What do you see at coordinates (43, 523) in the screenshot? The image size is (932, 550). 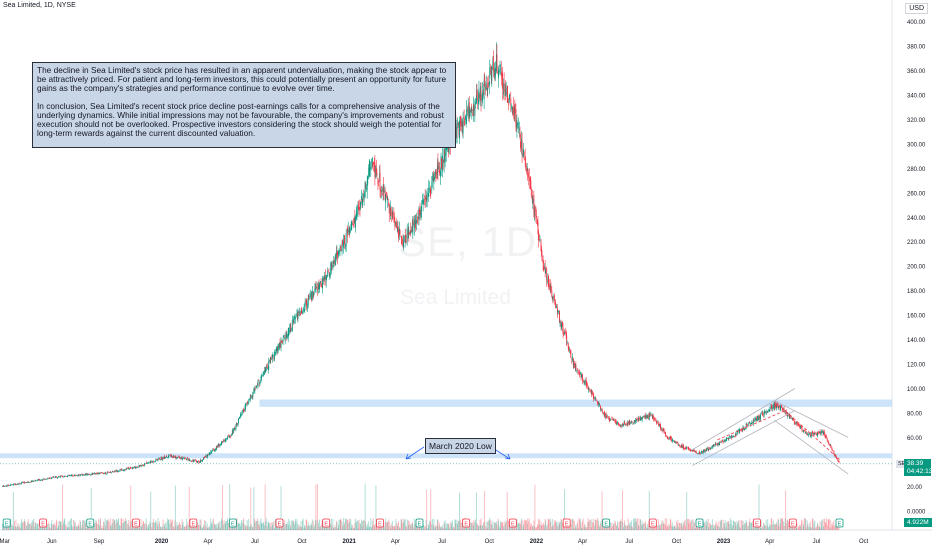 I see `earnings-marker: E` at bounding box center [43, 523].